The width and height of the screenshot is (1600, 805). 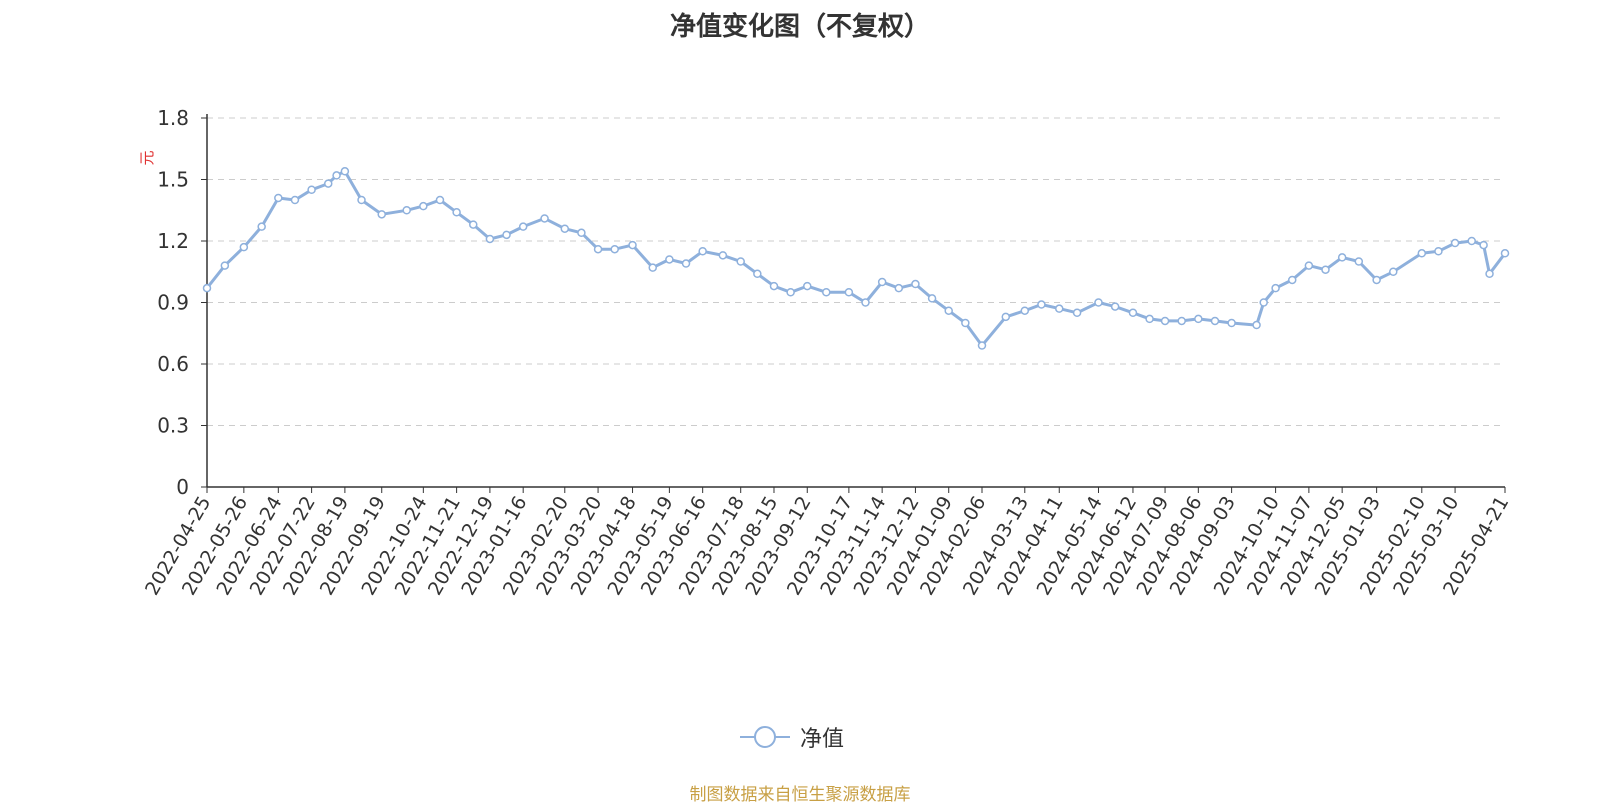 I want to click on data-source-note: 制图数据来自恒生聚源数据库, so click(x=800, y=795).